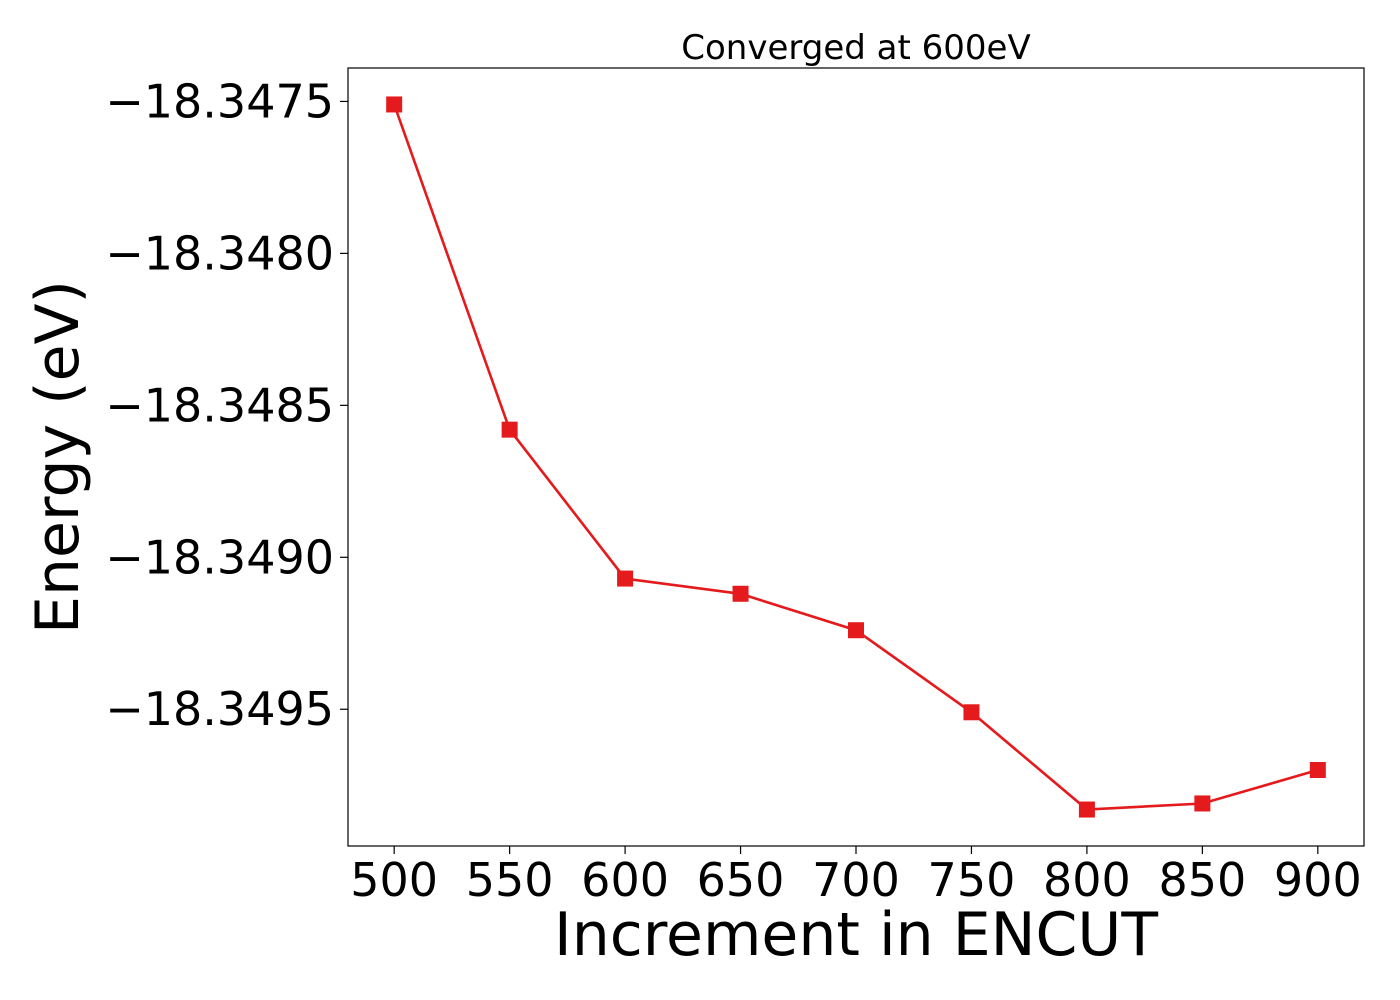  What do you see at coordinates (625, 880) in the screenshot?
I see `x-tick-label: 600` at bounding box center [625, 880].